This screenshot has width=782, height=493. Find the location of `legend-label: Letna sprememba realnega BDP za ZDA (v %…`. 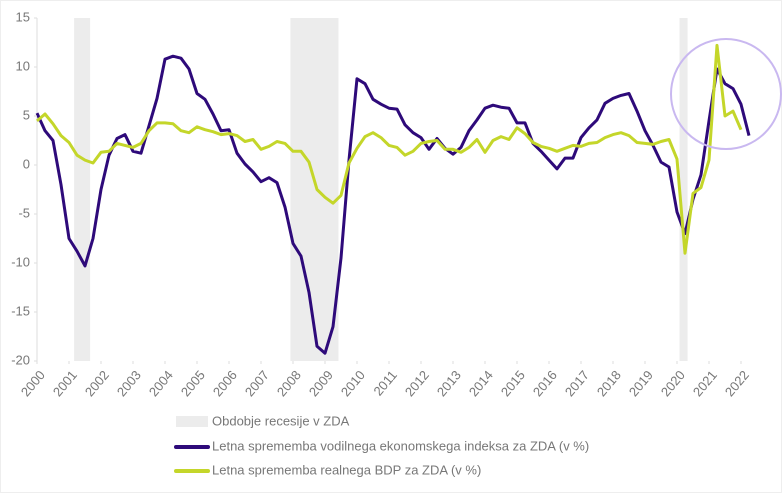

legend-label: Letna sprememba realnega BDP za ZDA (v %… is located at coordinates (346, 469).